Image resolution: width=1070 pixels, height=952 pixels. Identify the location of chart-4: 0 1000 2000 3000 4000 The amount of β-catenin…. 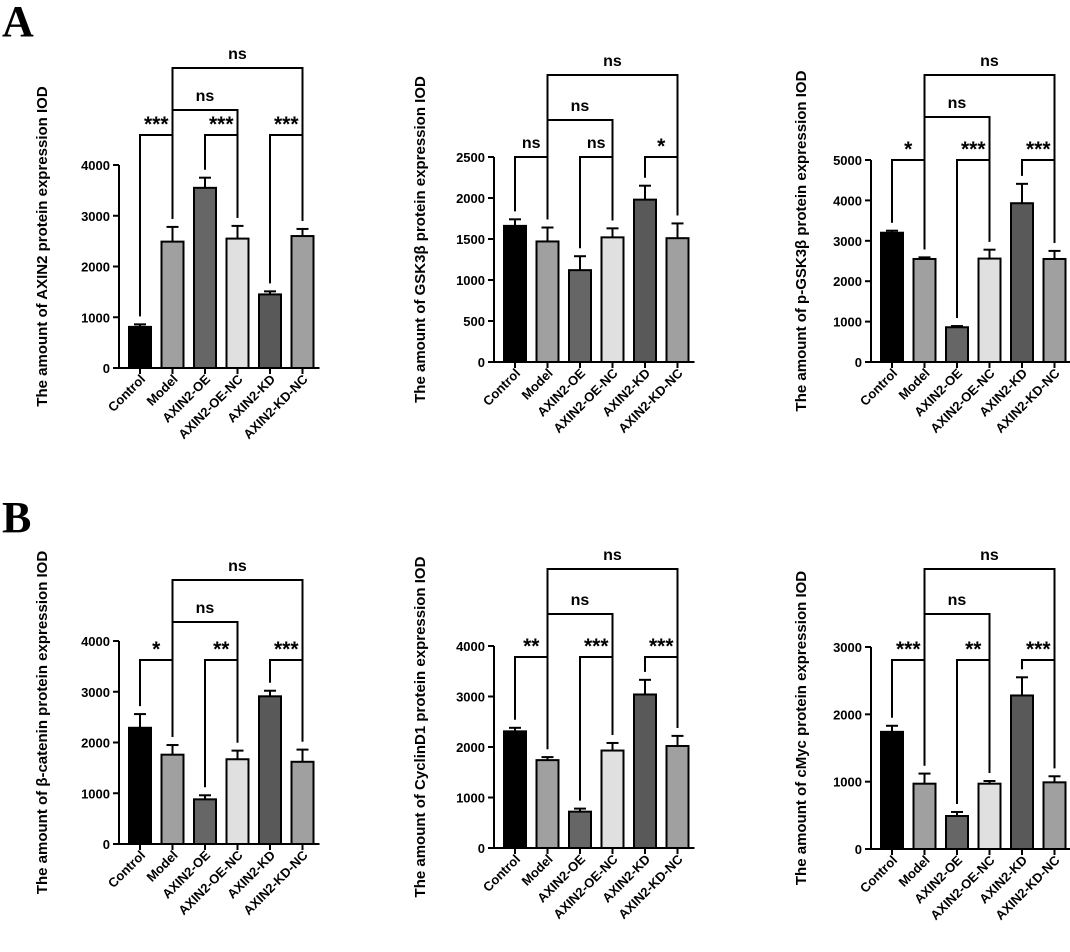
(177, 734).